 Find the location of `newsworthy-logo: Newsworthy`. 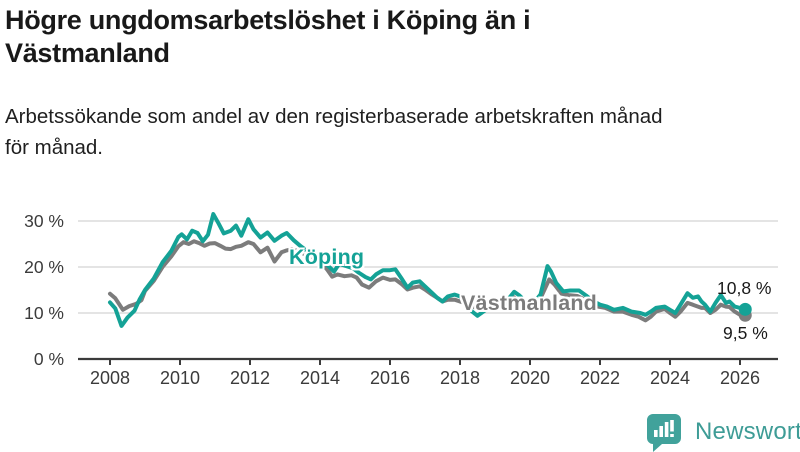

newsworthy-logo: Newsworthy is located at coordinates (722, 432).